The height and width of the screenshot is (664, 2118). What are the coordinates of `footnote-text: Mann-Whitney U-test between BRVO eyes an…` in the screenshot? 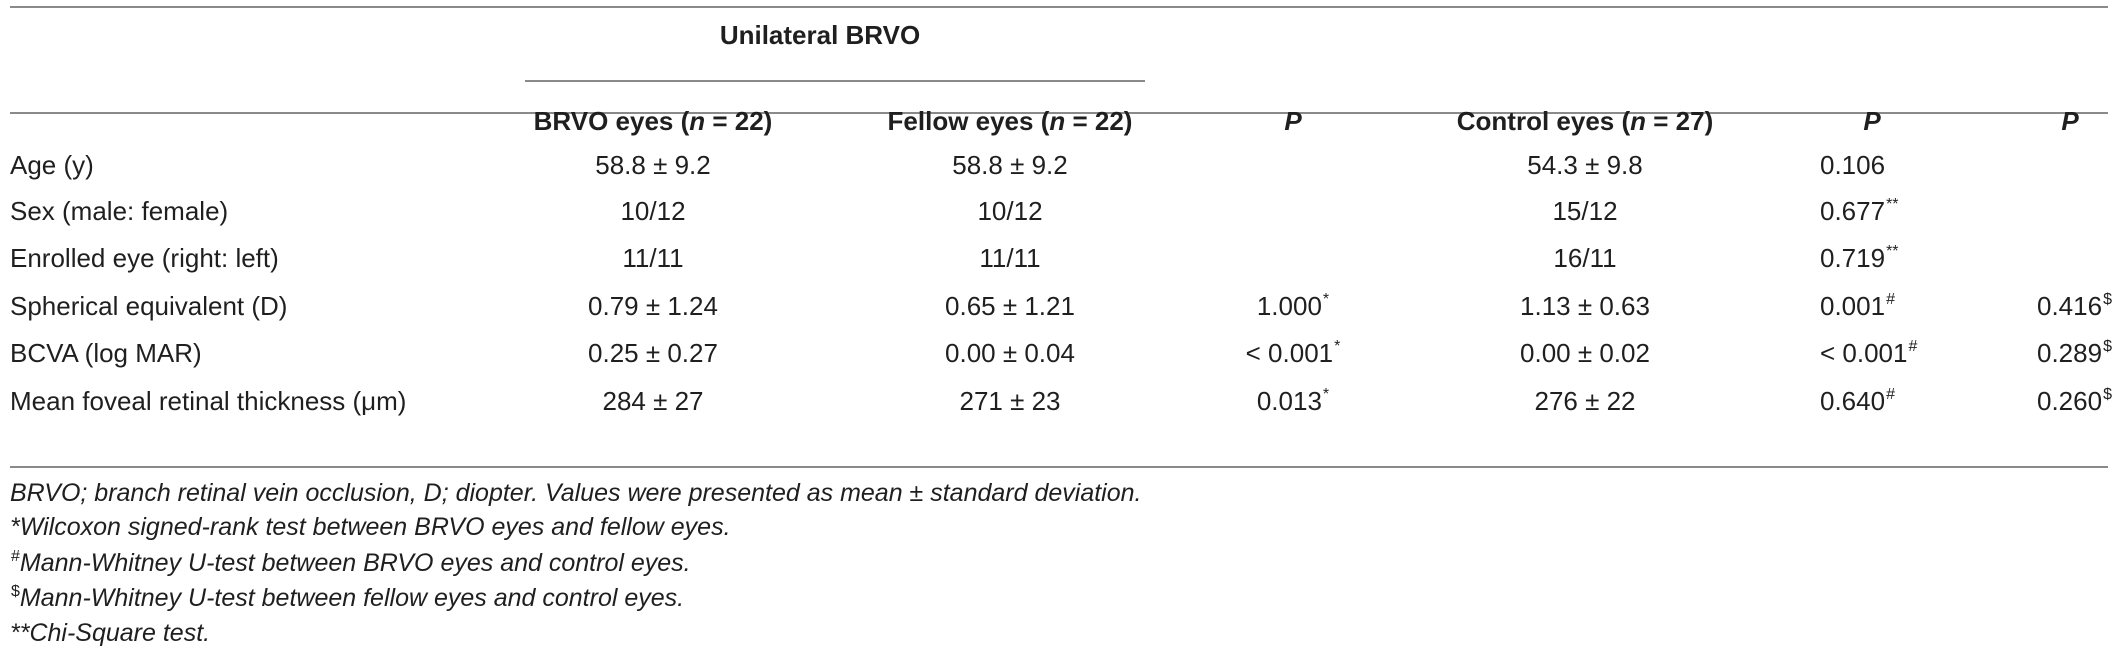 It's located at (355, 563).